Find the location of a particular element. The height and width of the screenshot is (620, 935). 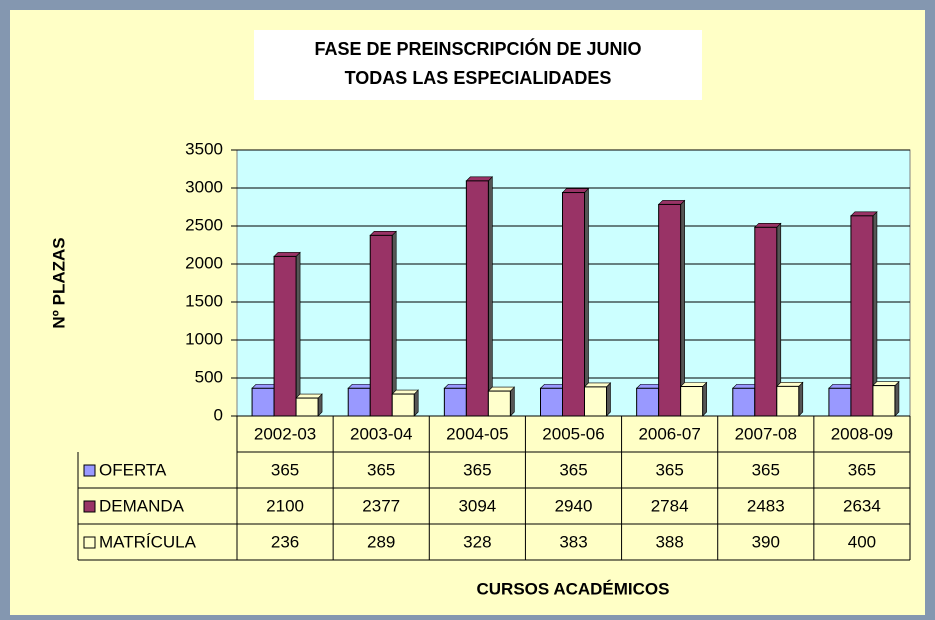

legend-label: DEMANDA is located at coordinates (142, 505).